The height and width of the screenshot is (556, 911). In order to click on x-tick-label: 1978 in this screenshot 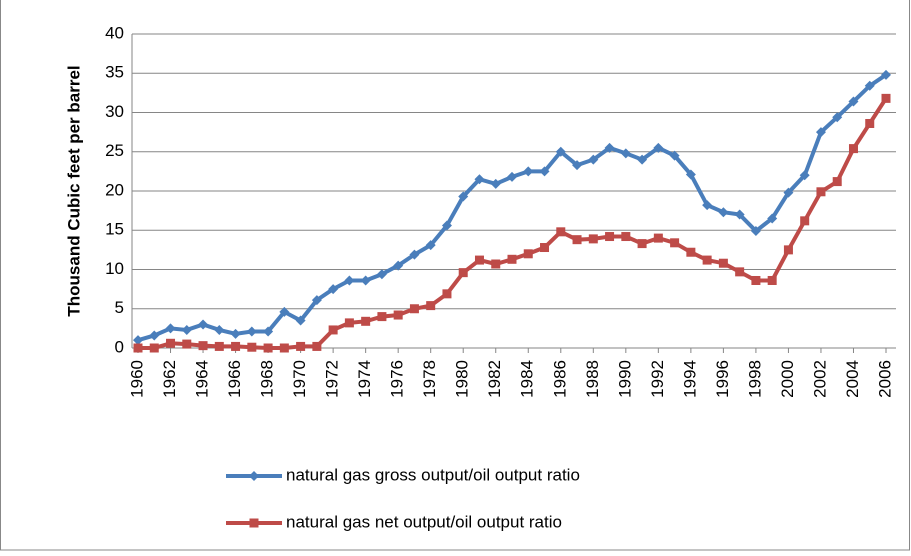, I will do `click(429, 379)`.